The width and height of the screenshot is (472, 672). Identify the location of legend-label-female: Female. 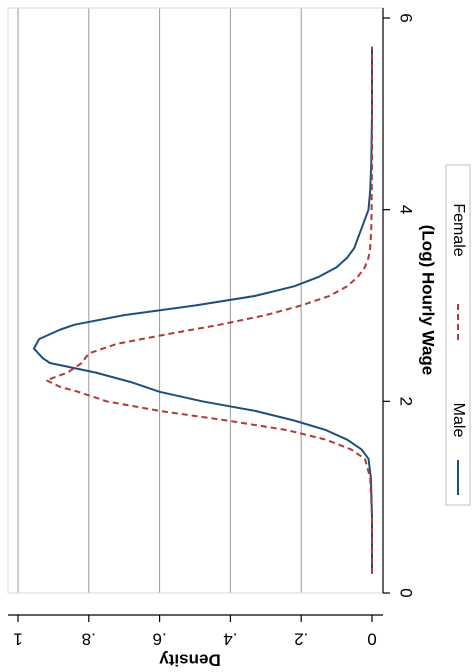
(458, 229).